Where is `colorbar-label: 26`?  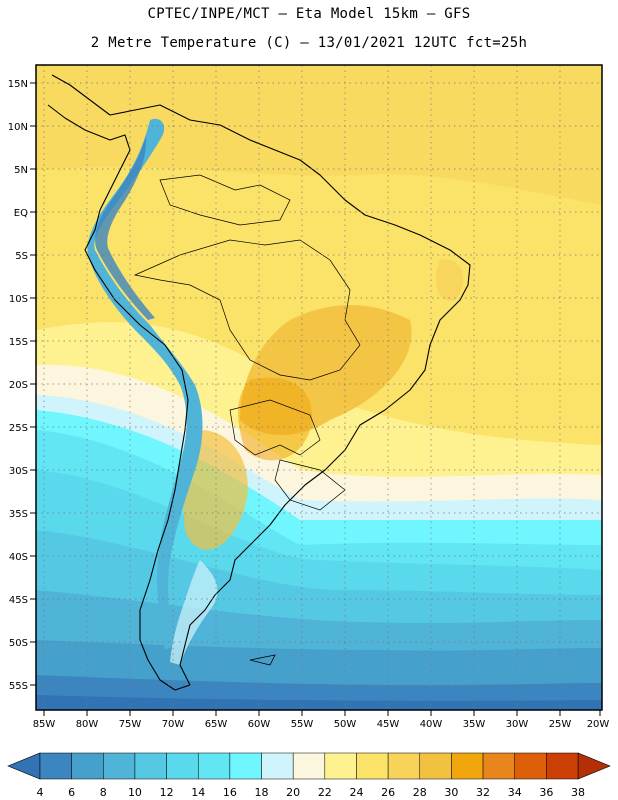
colorbar-label: 26 is located at coordinates (388, 792).